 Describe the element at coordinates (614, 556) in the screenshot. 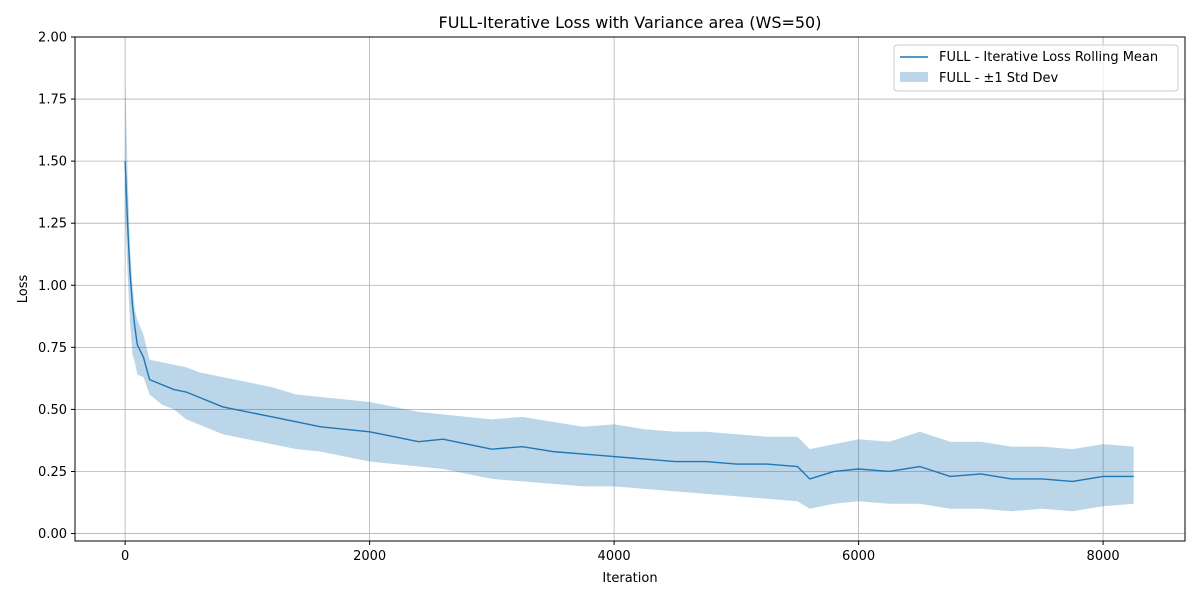

I see `x-tick-label: 4000` at that location.